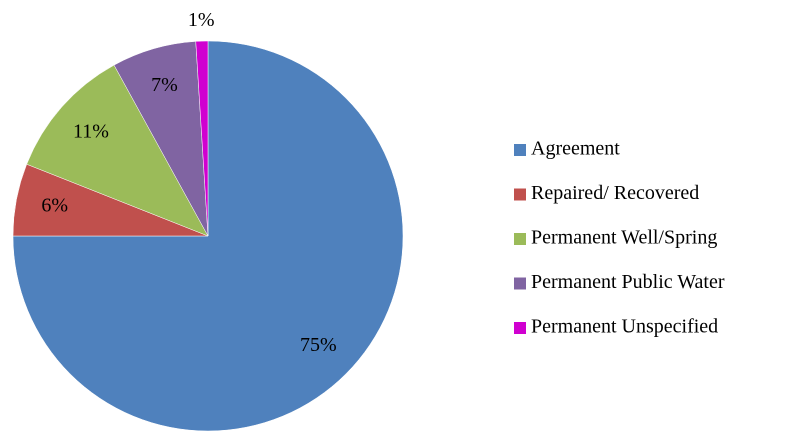 This screenshot has height=431, width=793. Describe the element at coordinates (54, 205) in the screenshot. I see `data-label: 6%` at that location.